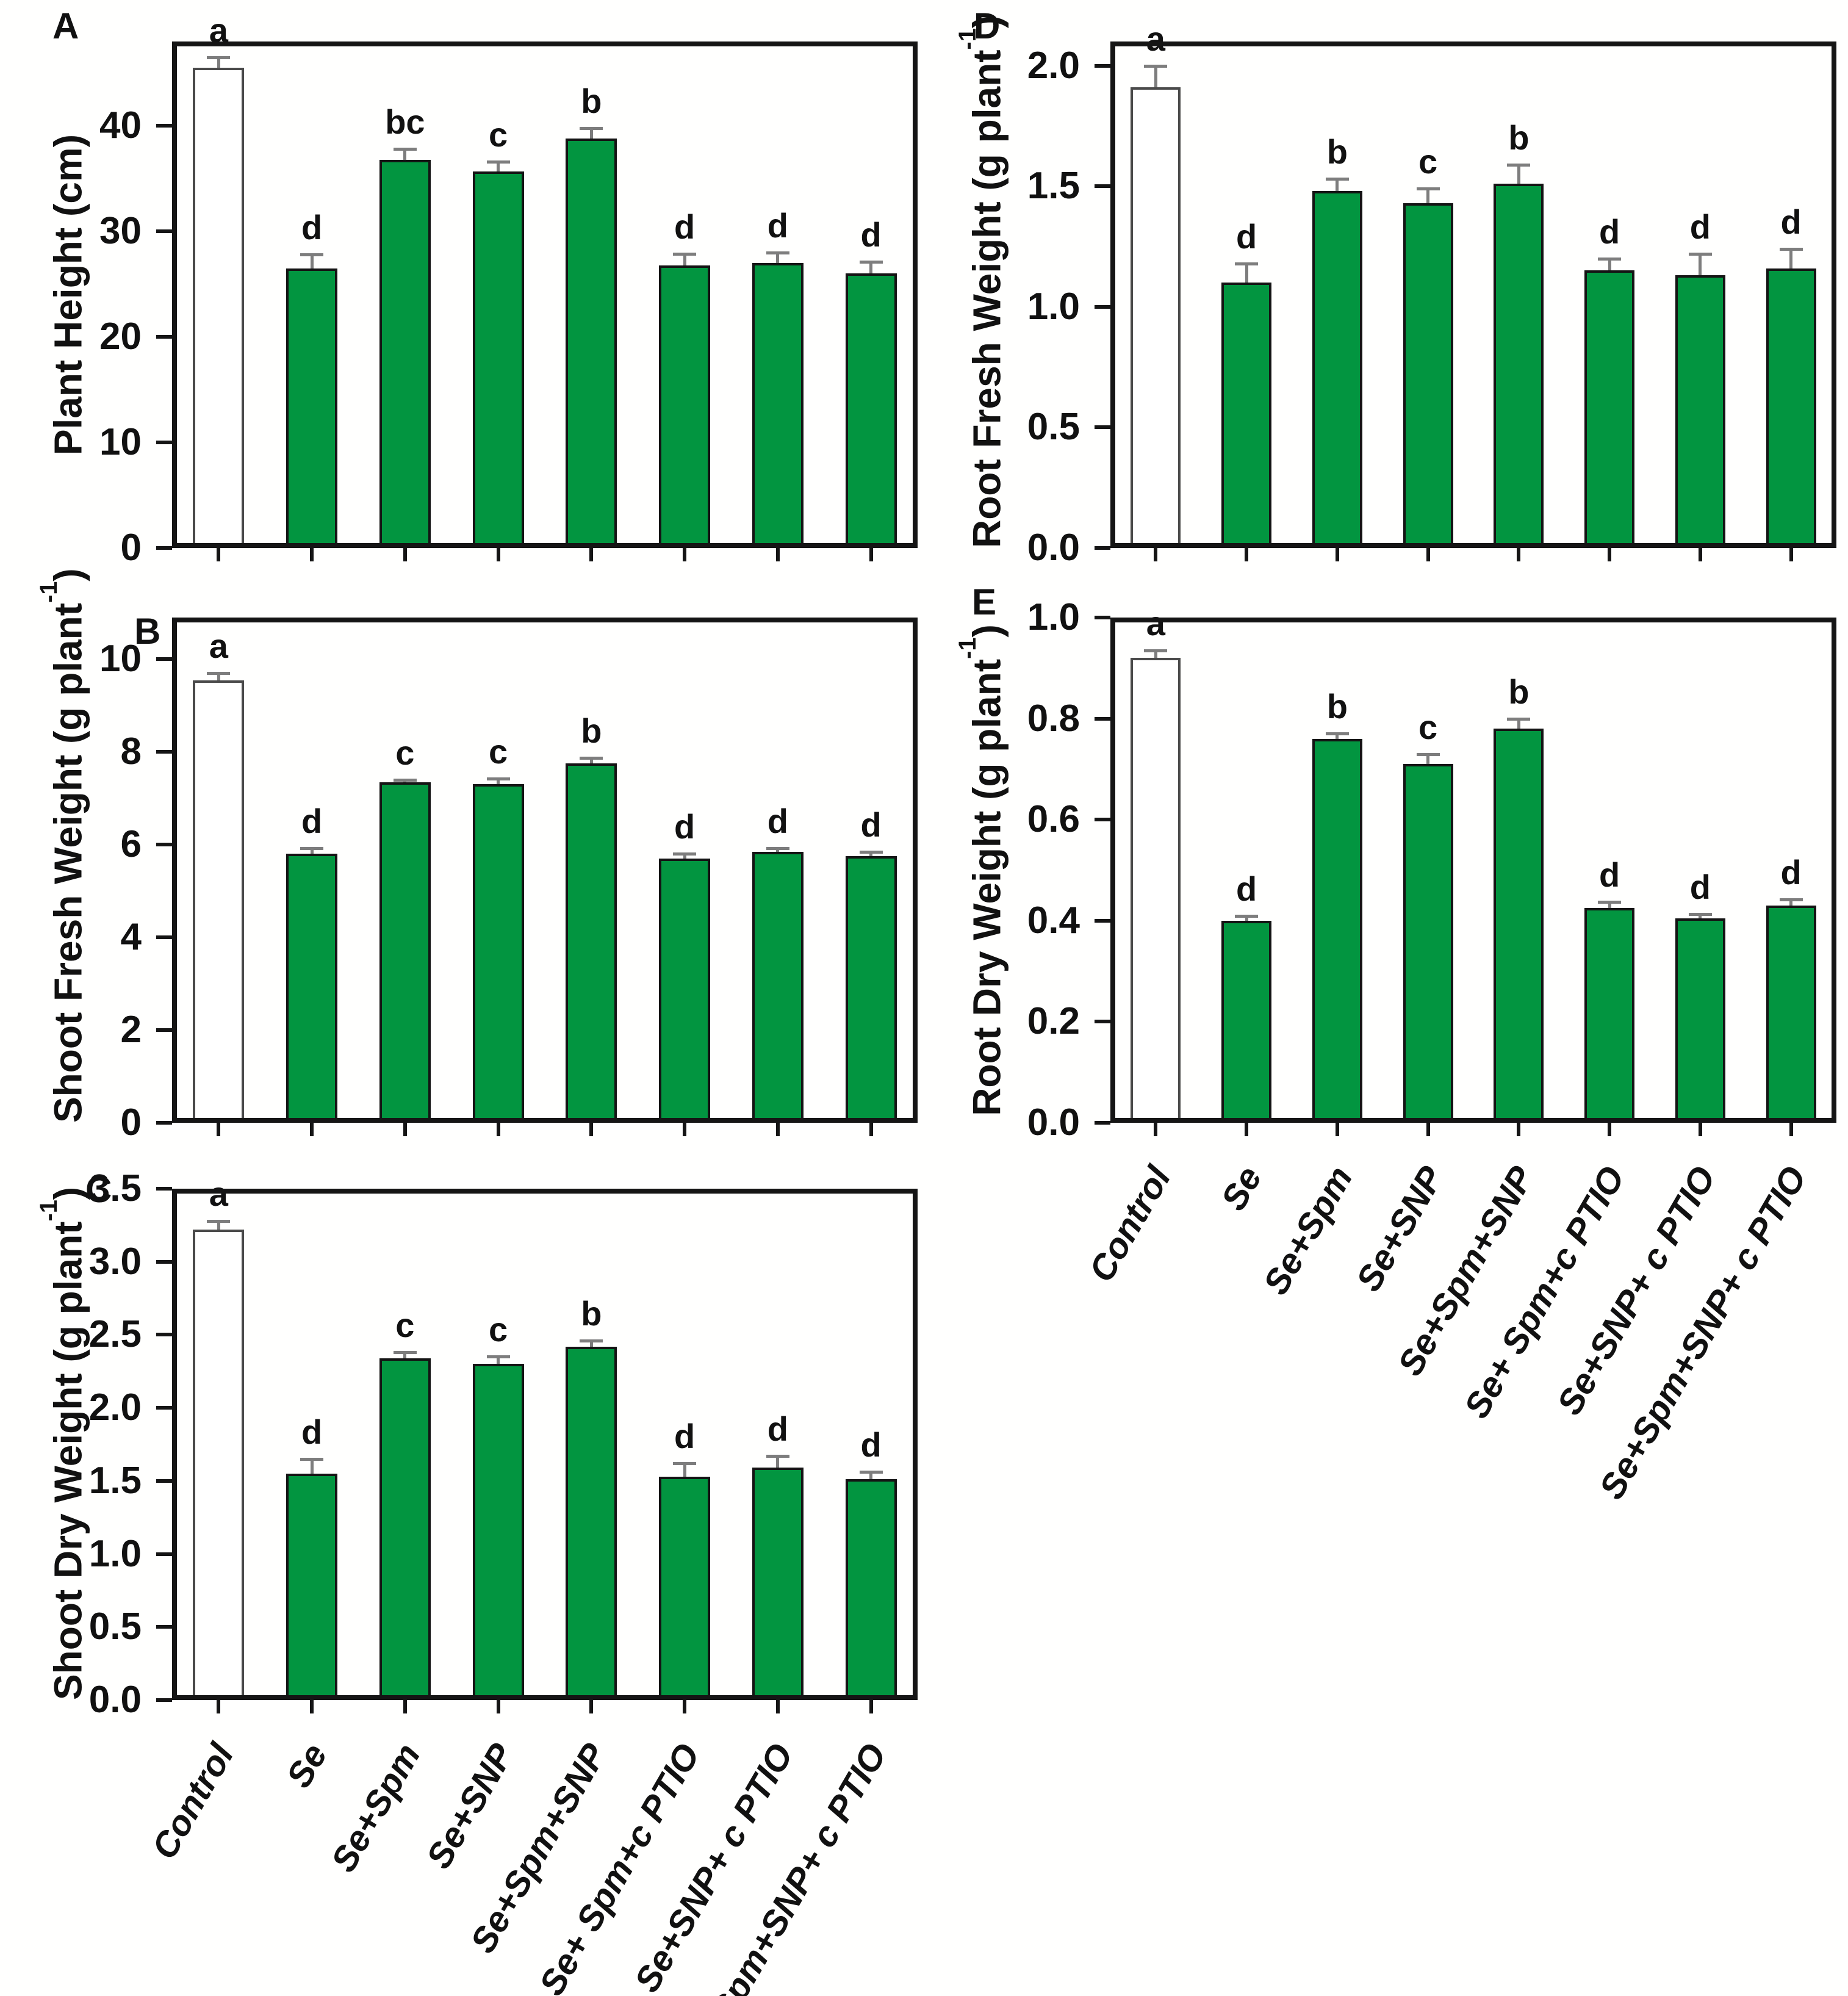 The image size is (1848, 1996). I want to click on y-tick-label-B-0: 0, so click(131, 1122).